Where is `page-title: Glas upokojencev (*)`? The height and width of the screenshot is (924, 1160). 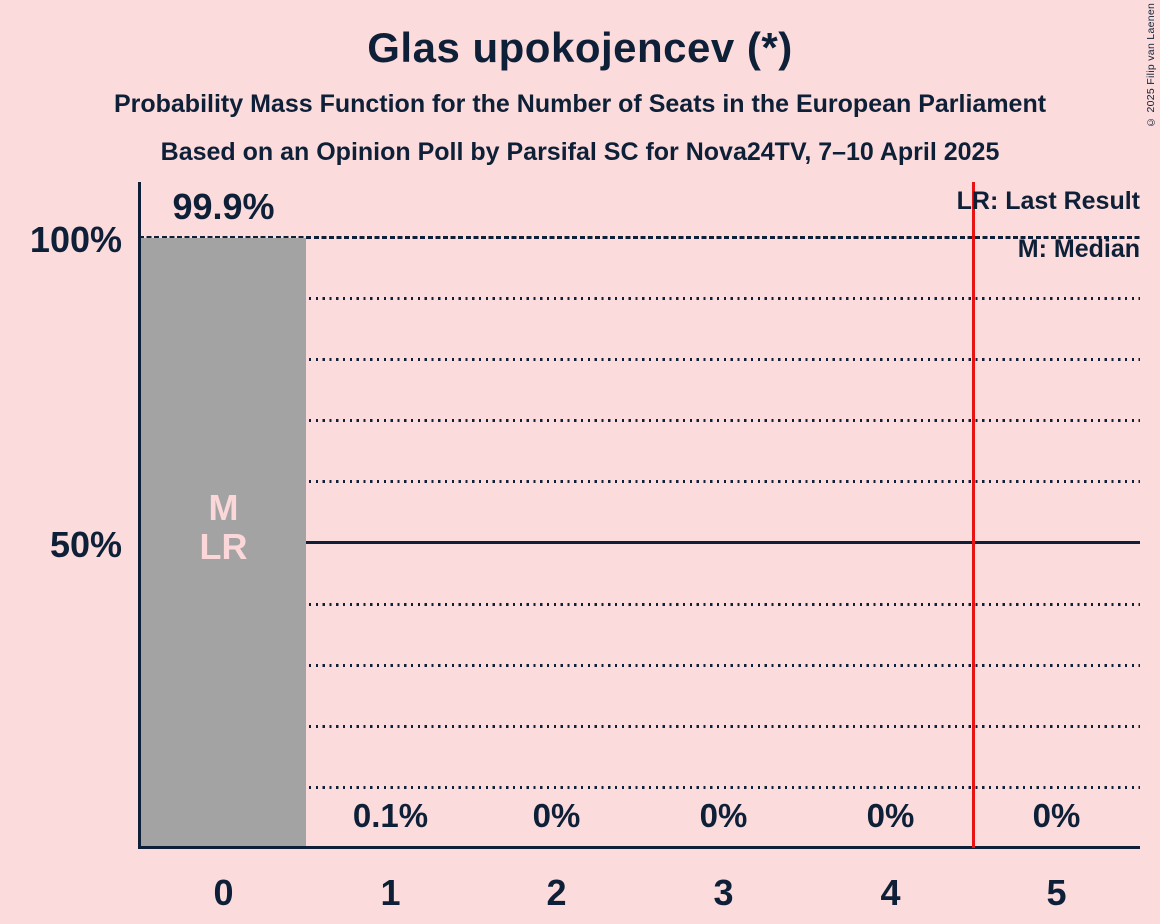 page-title: Glas upokojencev (*) is located at coordinates (580, 47).